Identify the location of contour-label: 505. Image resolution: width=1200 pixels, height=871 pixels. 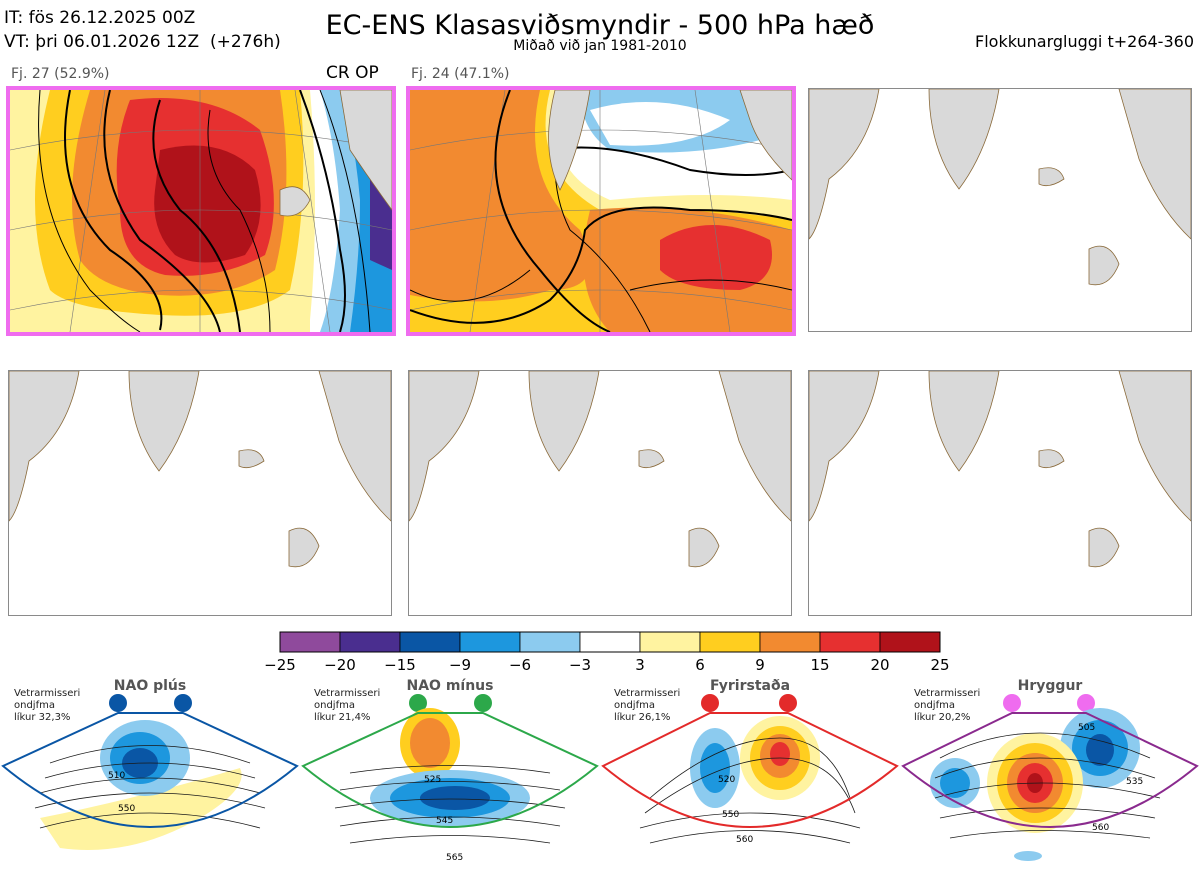
(1086, 728).